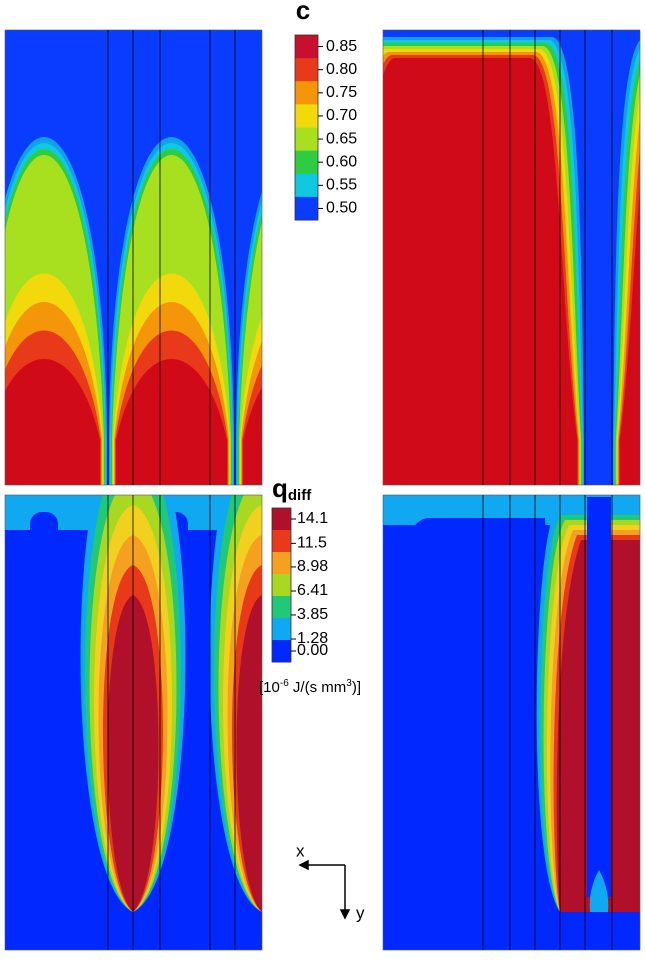 This screenshot has height=962, width=645. I want to click on unit-label: [10-6 J/(s mm3)], so click(310, 687).